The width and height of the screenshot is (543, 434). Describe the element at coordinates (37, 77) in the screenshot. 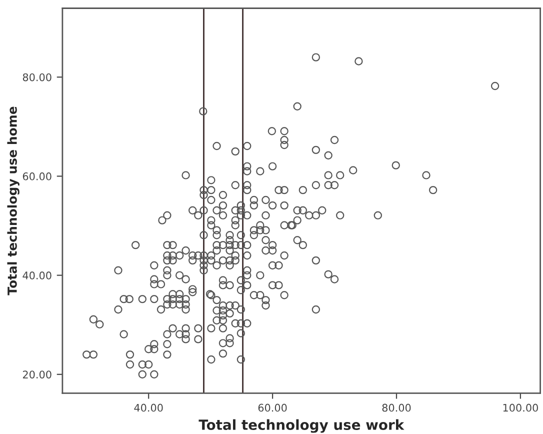

I see `y-tick-label: 80.00` at that location.